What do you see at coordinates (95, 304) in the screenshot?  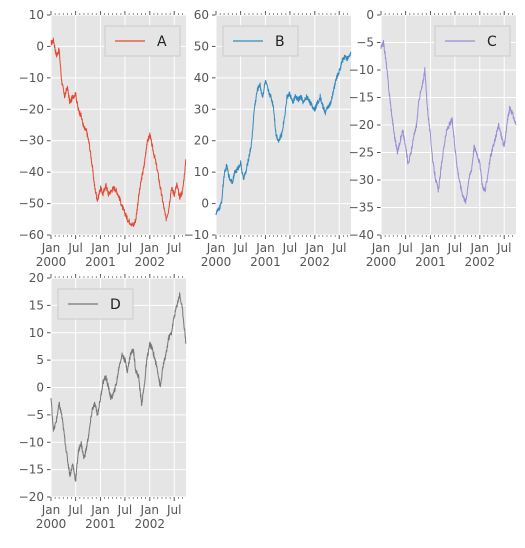 I see `legend: D` at bounding box center [95, 304].